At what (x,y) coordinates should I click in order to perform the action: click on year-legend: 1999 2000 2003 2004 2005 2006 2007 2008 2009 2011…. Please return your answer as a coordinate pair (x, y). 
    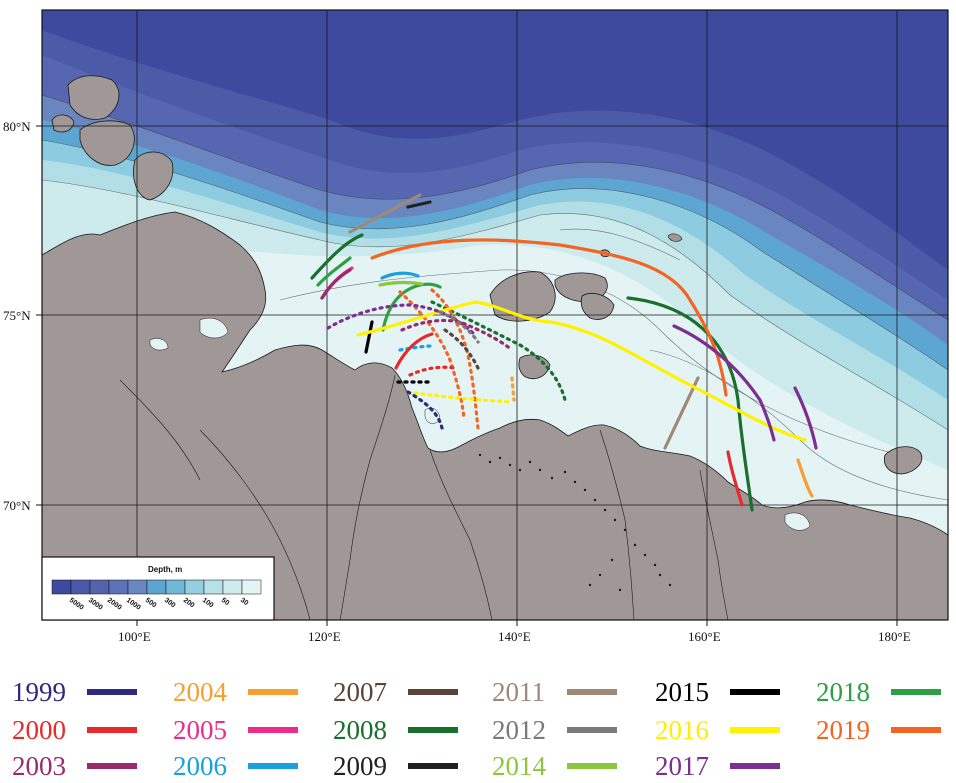
    Looking at the image, I should click on (476, 729).